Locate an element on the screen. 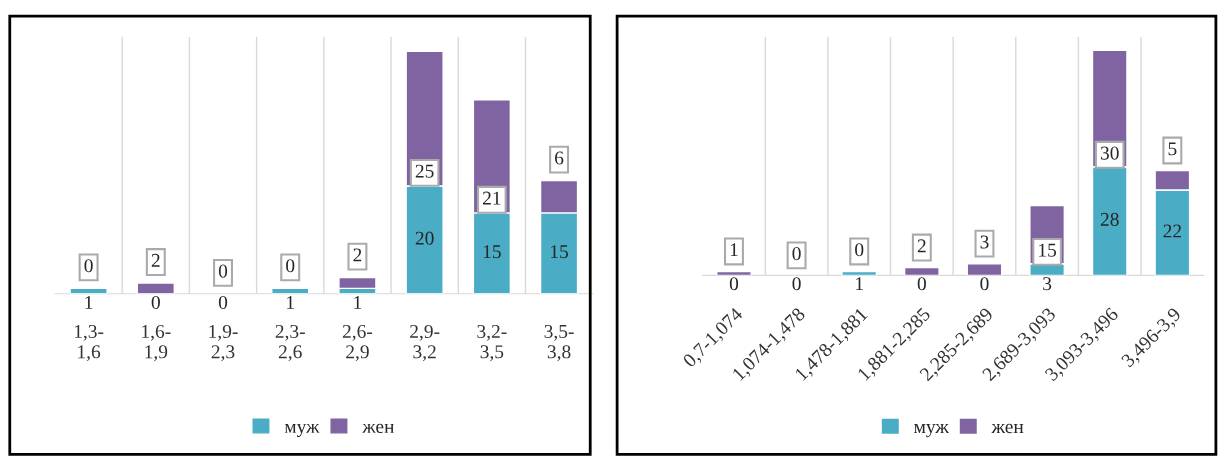 Image resolution: width=1222 pixels, height=459 pixels. data-label: 21 is located at coordinates (491, 198).